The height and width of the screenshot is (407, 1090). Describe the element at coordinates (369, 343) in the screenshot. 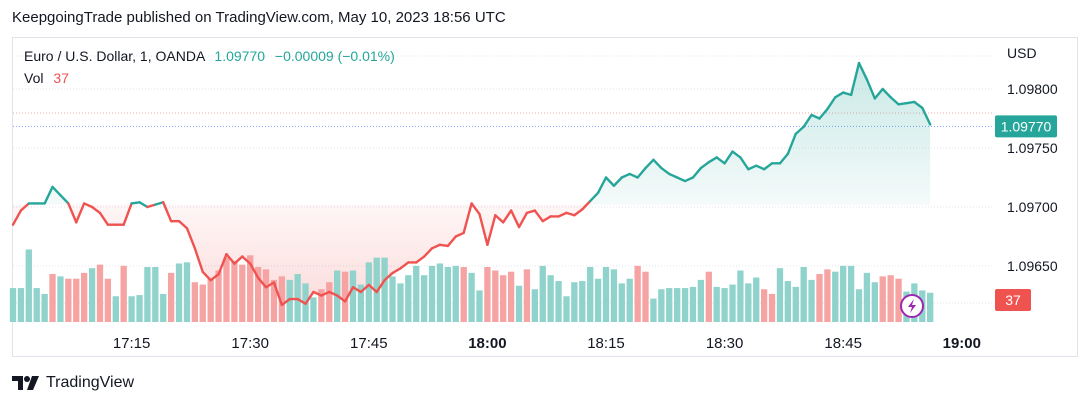

I see `x-tick-label: 17:45` at that location.